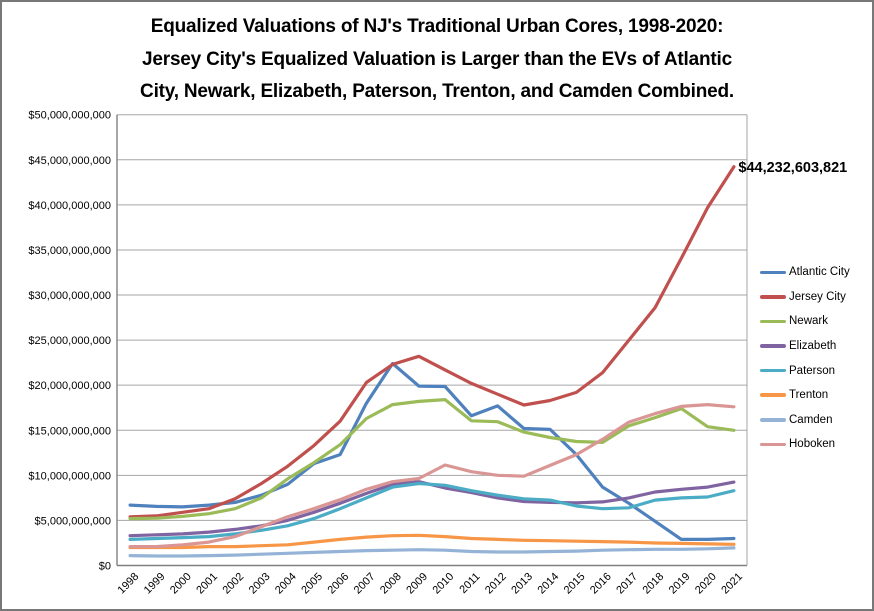 The width and height of the screenshot is (874, 611). Describe the element at coordinates (808, 321) in the screenshot. I see `legend-label: Newark` at that location.